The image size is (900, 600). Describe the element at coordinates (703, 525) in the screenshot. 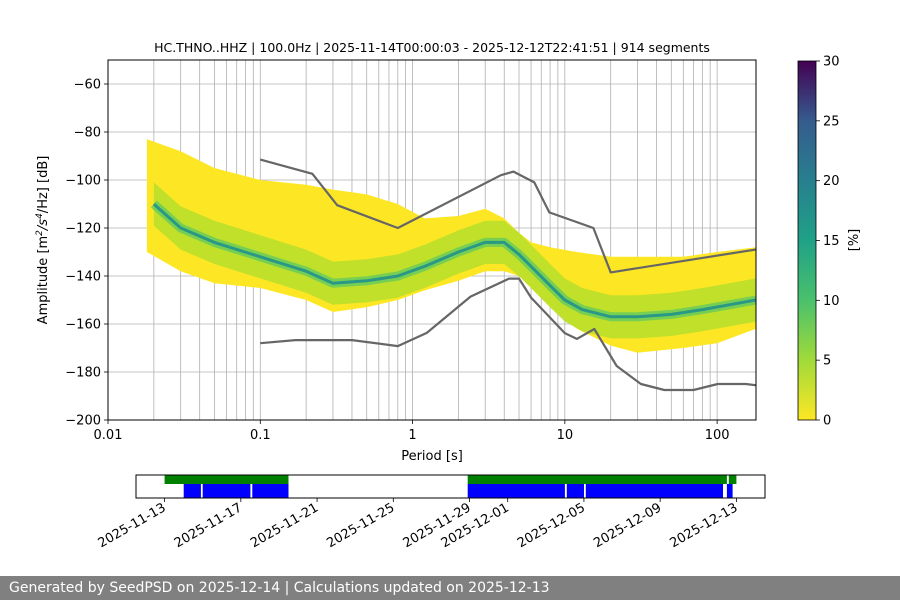

I see `timeline-tick-label: 2025-12-13` at that location.